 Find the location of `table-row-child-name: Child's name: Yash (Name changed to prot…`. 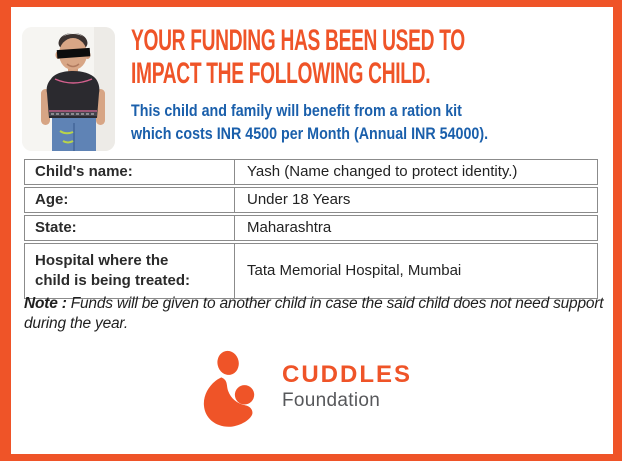

table-row-child-name: Child's name: Yash (Name changed to prot… is located at coordinates (311, 172).